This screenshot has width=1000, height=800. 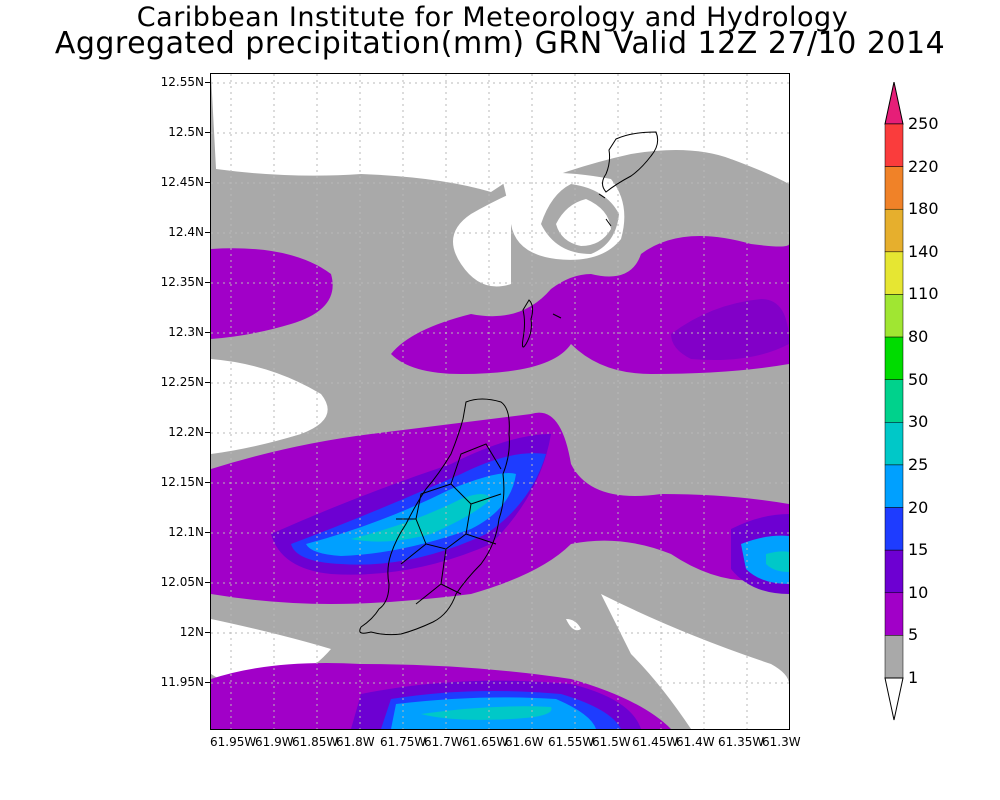 What do you see at coordinates (583, 222) in the screenshot?
I see `field-band-below-1-core` at bounding box center [583, 222].